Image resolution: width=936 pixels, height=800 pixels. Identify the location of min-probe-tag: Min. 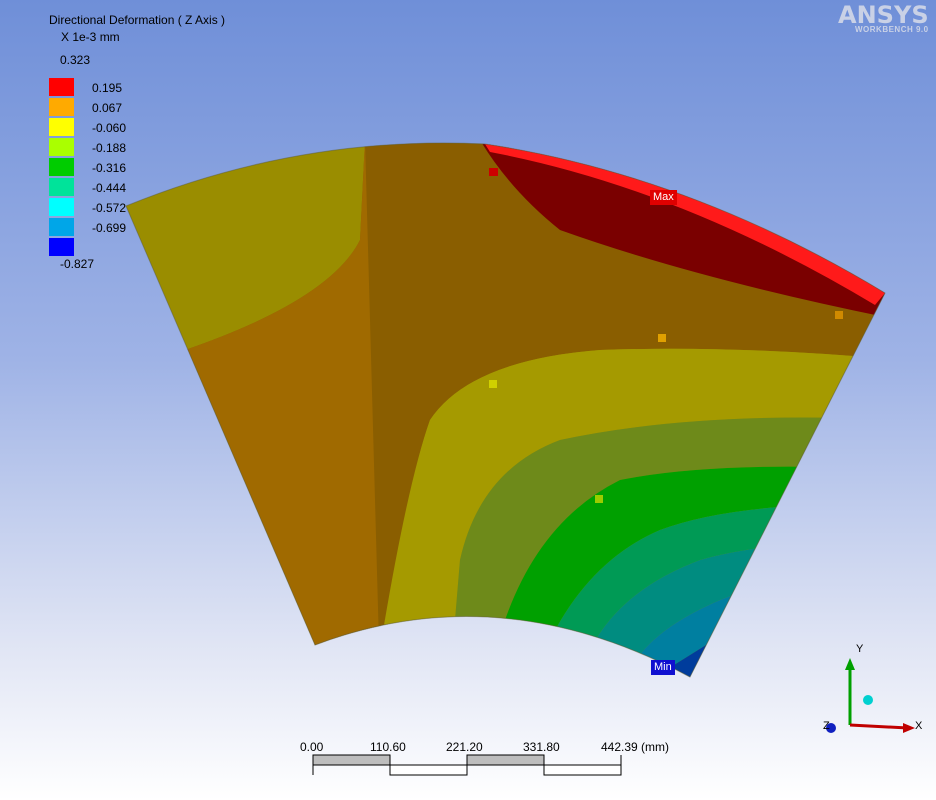
(663, 667).